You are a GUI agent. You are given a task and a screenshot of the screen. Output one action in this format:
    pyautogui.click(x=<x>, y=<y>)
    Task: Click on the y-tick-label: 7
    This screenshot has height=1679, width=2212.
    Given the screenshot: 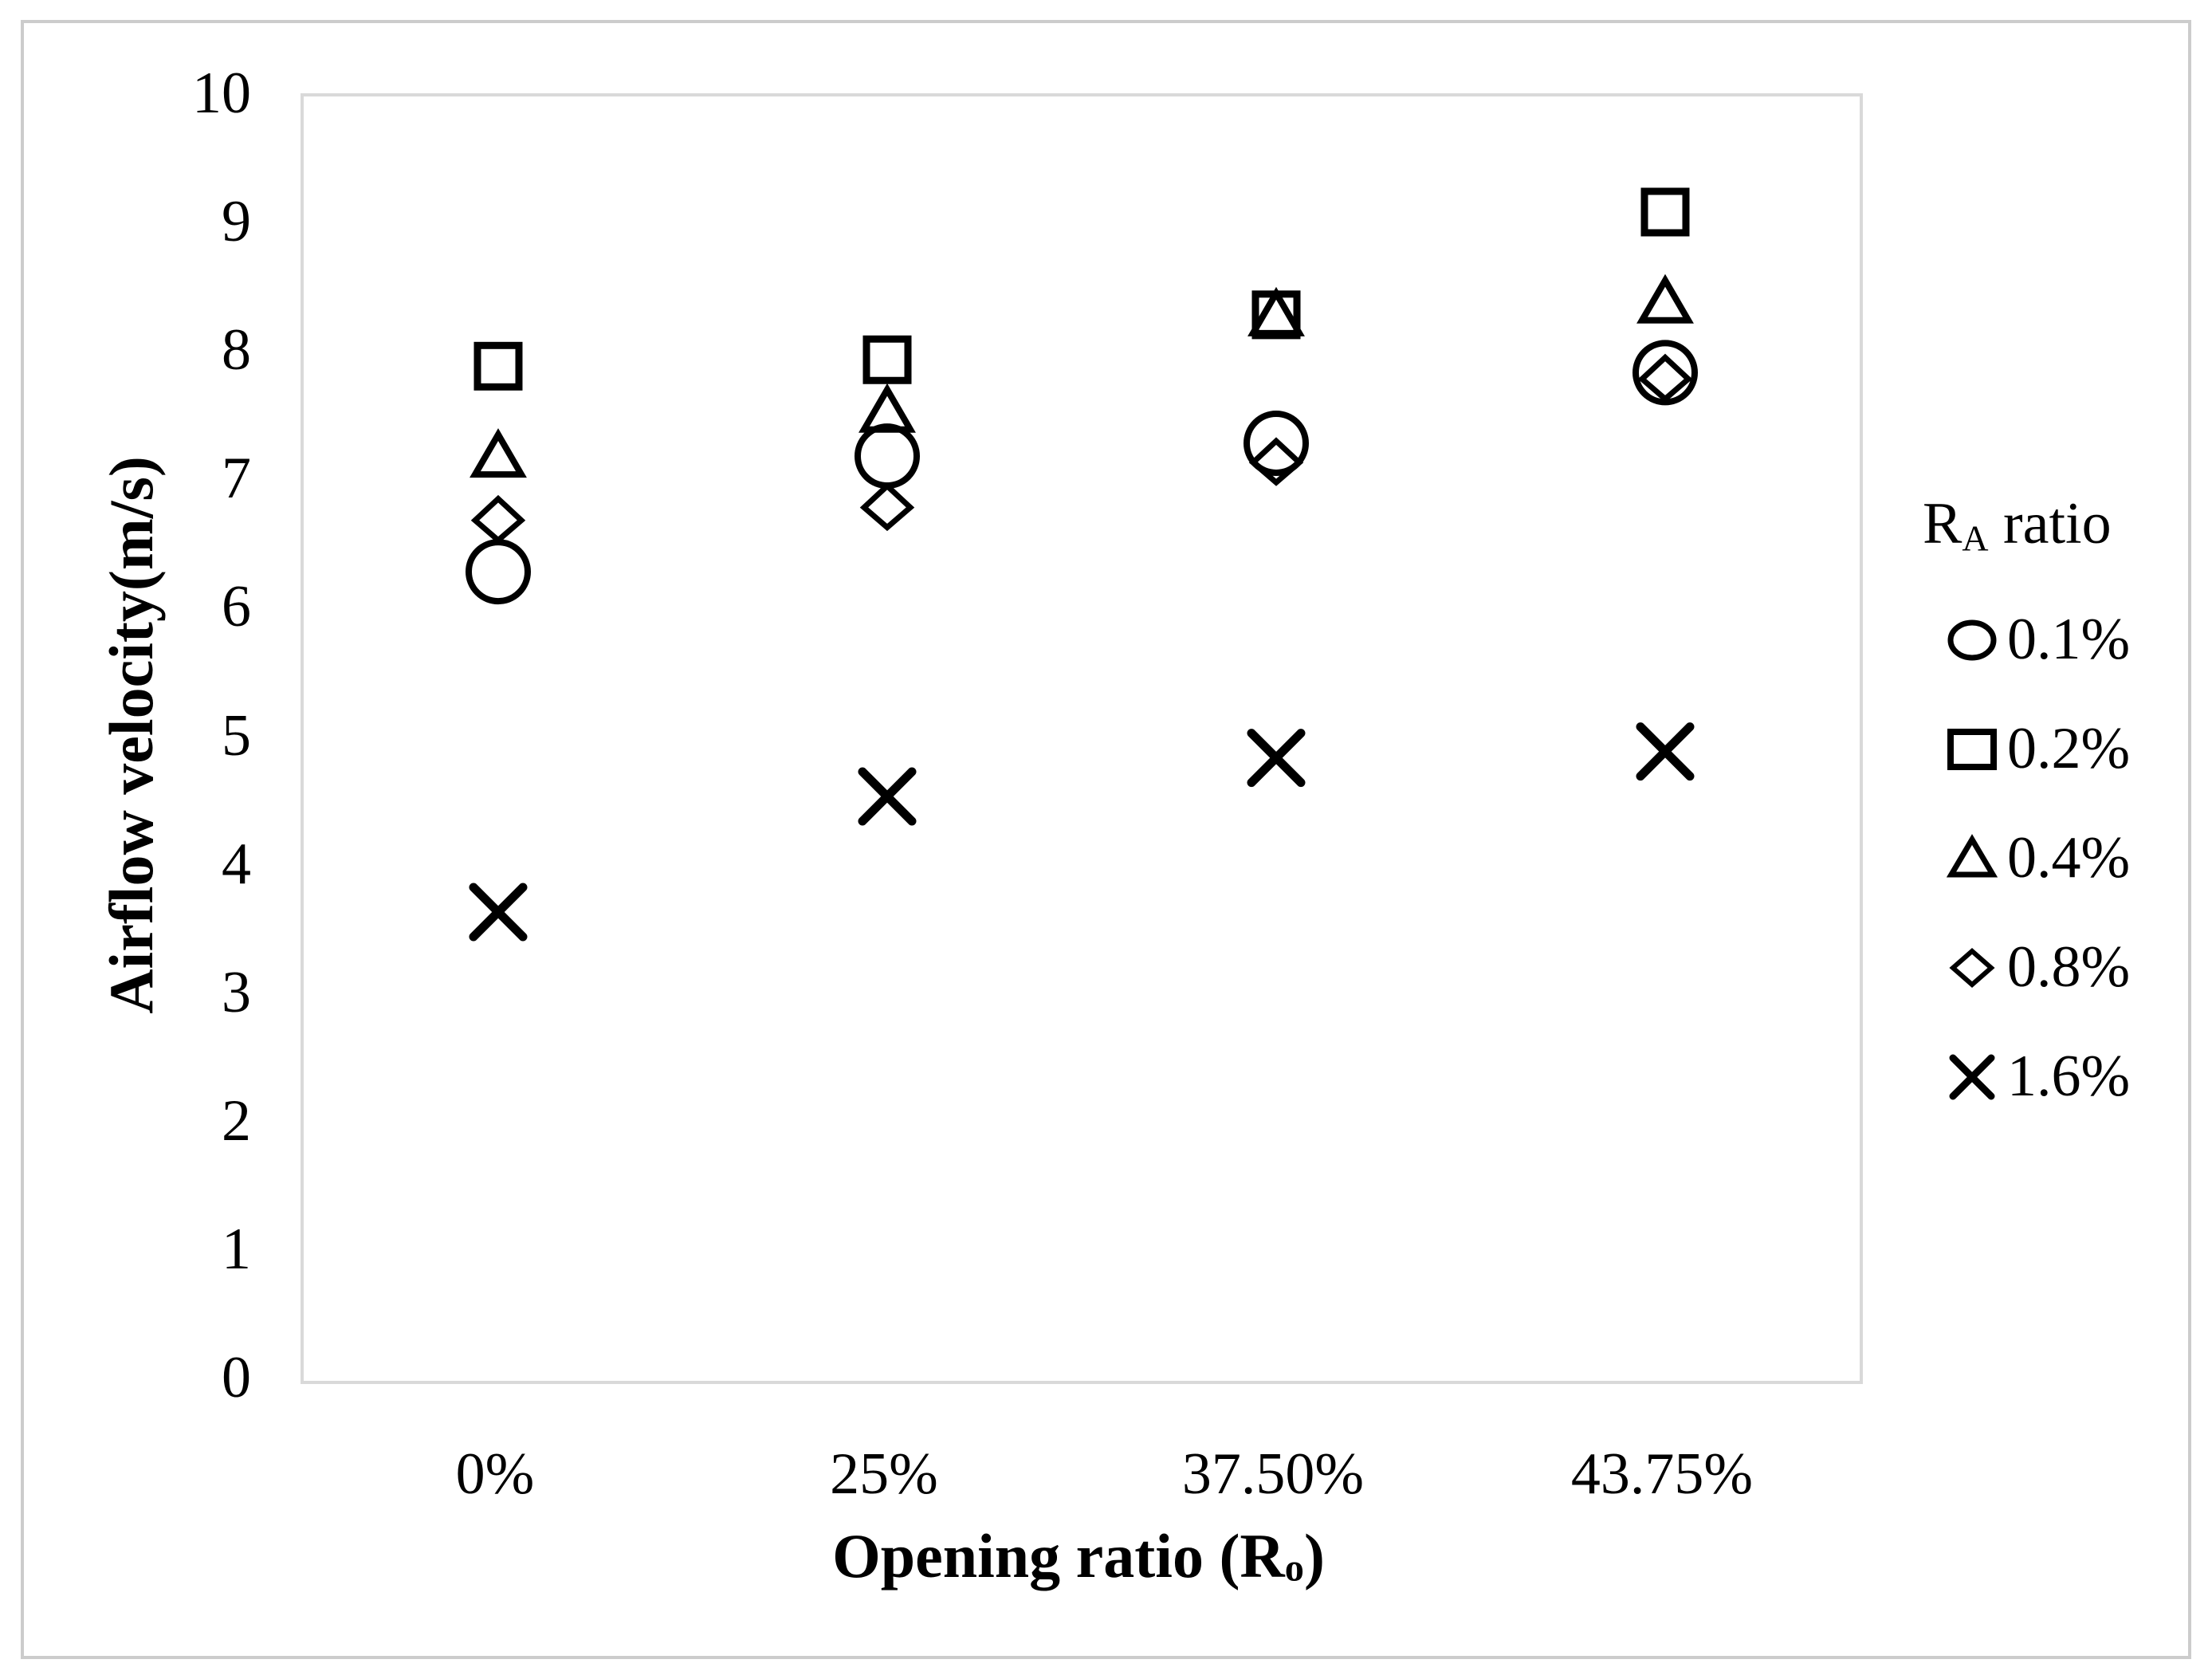 What is the action you would take?
    pyautogui.click(x=236, y=479)
    